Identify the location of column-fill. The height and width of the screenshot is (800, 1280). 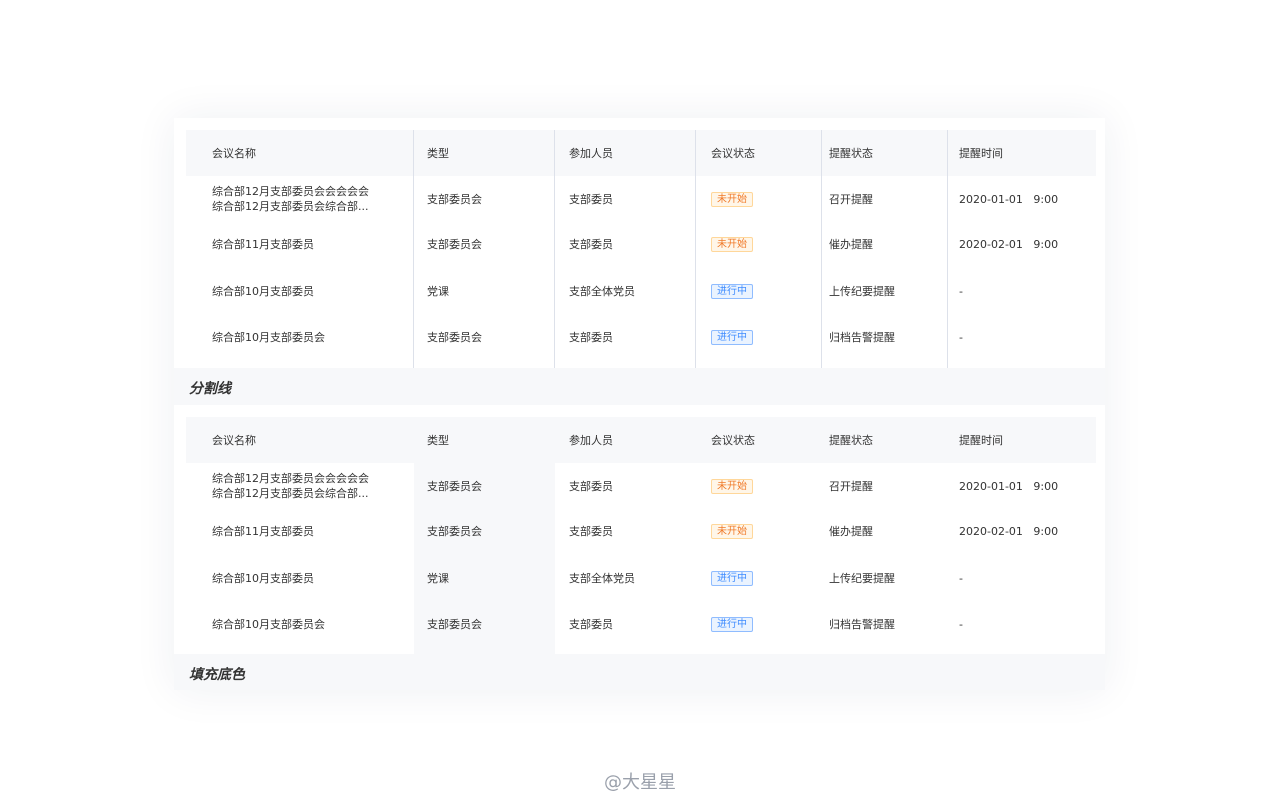
(484, 558).